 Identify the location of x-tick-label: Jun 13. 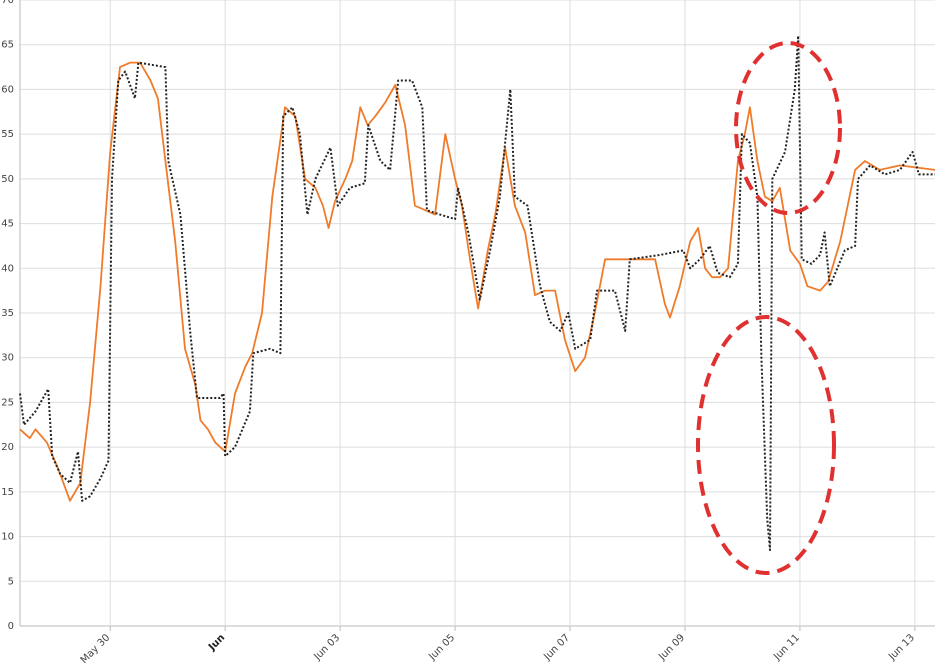
(901, 647).